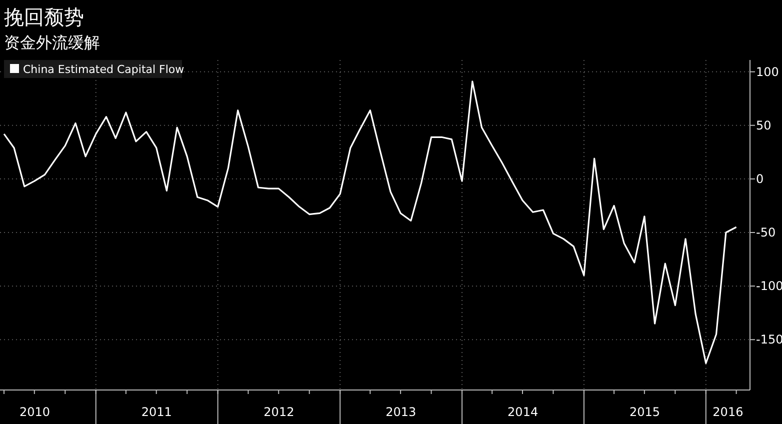 The height and width of the screenshot is (424, 782). I want to click on chart-title: 挽回颓势, so click(44, 17).